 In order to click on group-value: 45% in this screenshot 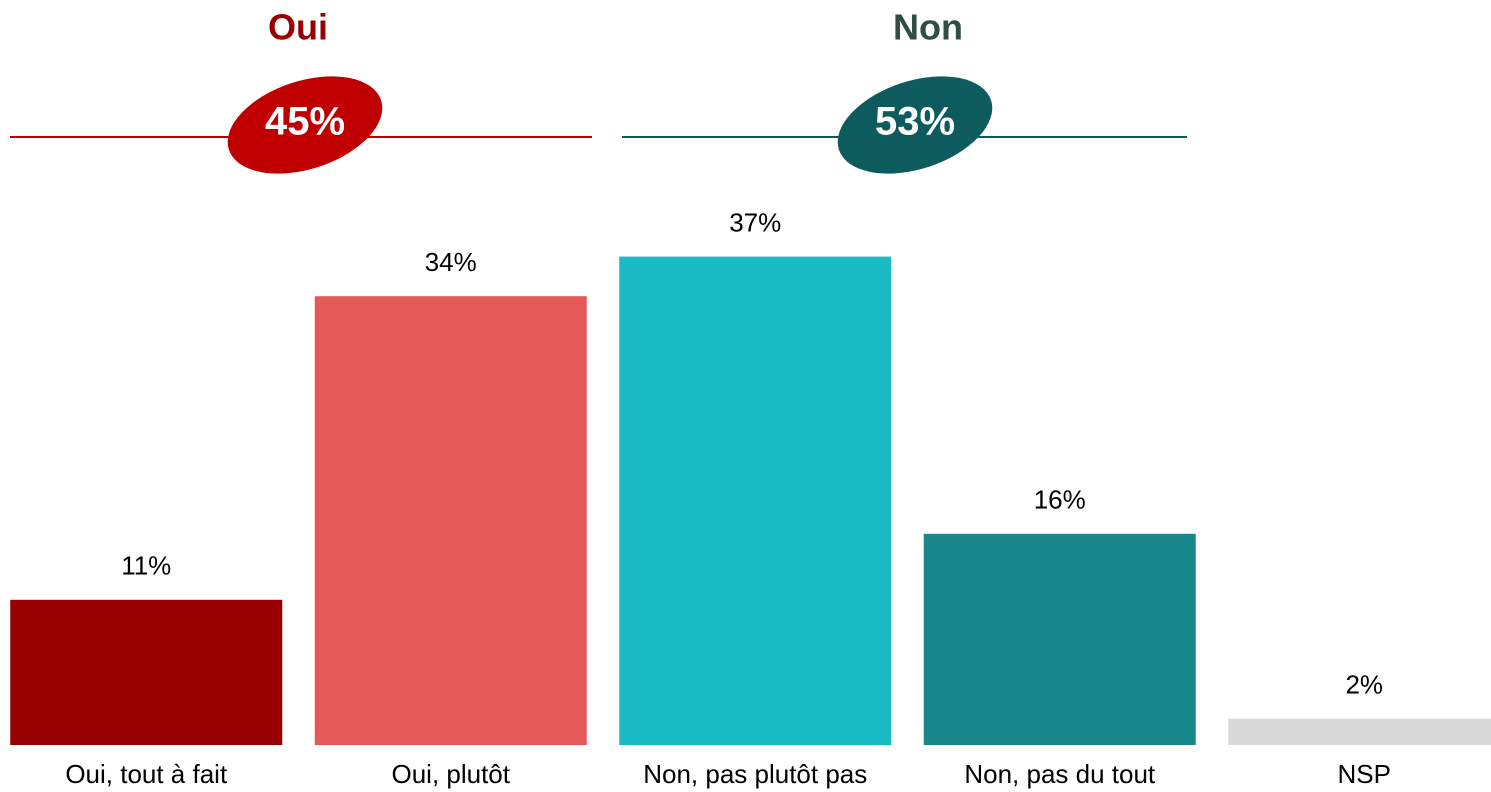, I will do `click(305, 122)`.